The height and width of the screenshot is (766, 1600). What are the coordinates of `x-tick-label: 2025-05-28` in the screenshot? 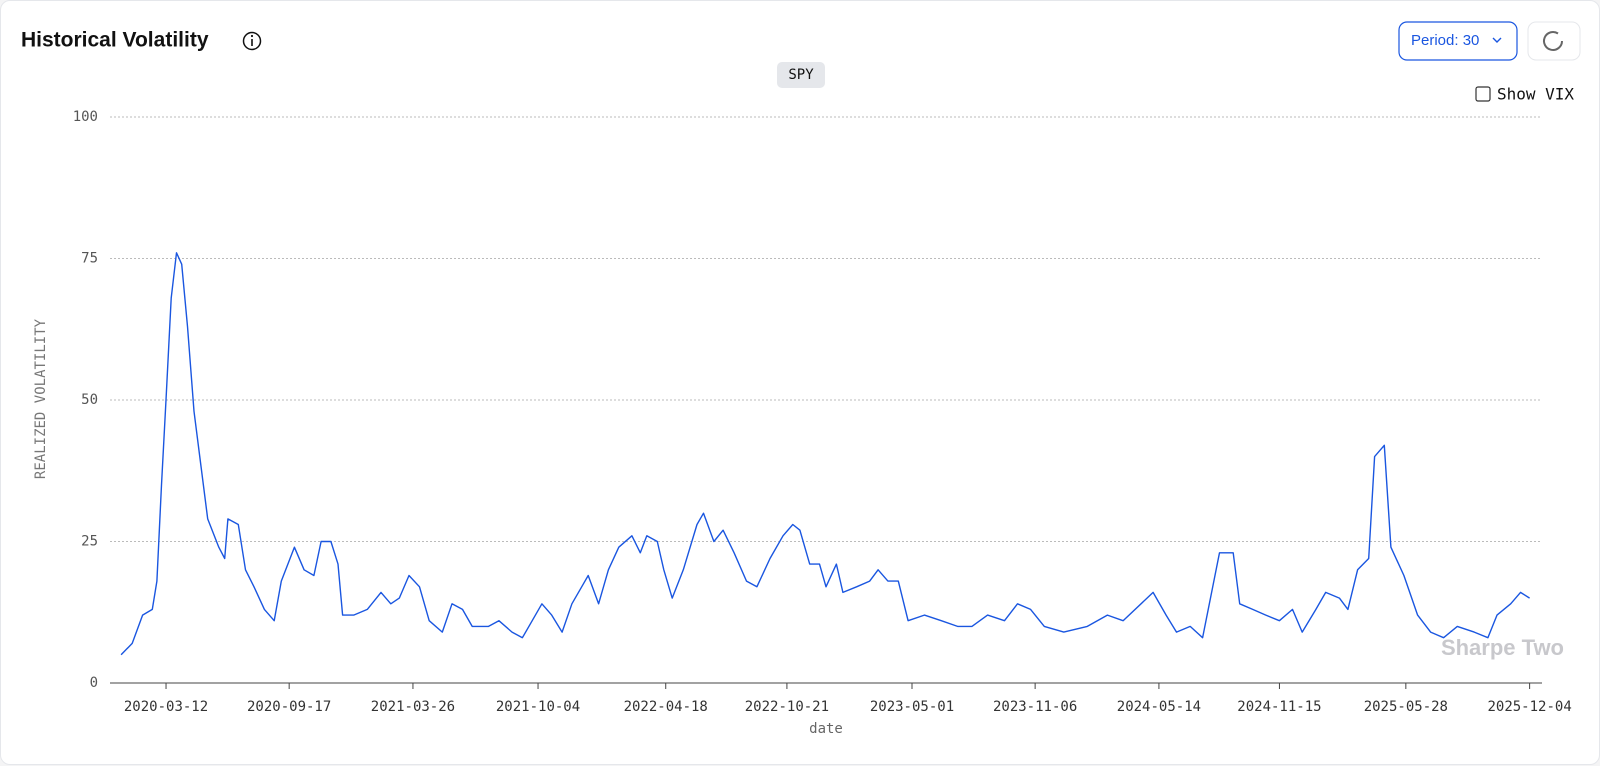 It's located at (1406, 707).